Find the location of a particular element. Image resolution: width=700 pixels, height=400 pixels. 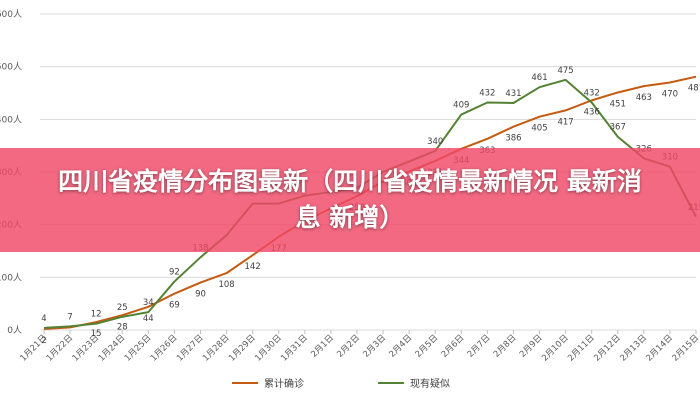

y-tick-label: 500人 is located at coordinates (11, 67).